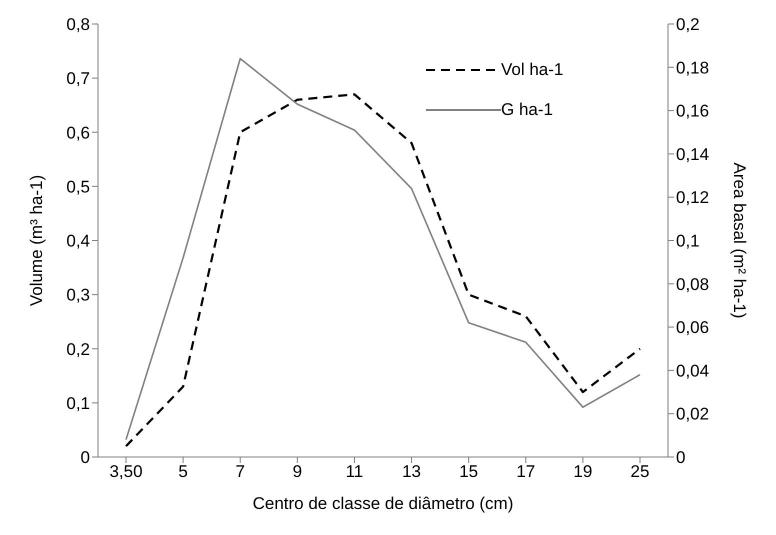 The height and width of the screenshot is (535, 776). What do you see at coordinates (126, 472) in the screenshot?
I see `x-tick-label: 3,50` at bounding box center [126, 472].